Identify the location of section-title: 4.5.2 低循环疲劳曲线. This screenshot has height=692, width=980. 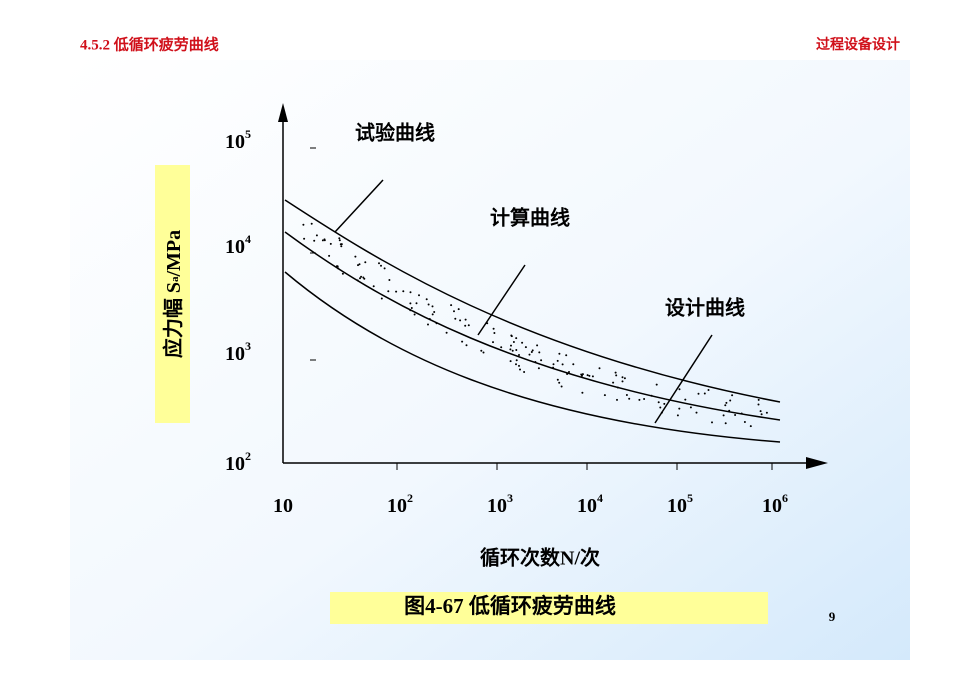
(149, 44).